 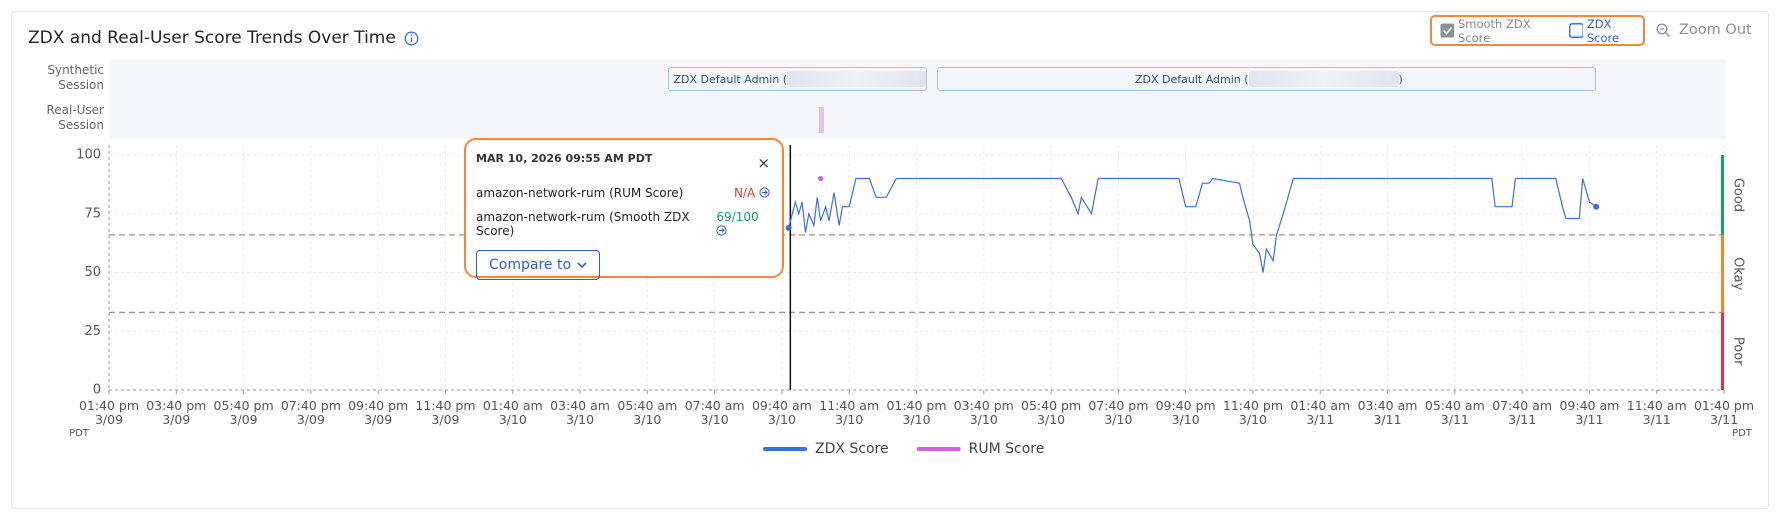 I want to click on real-user-session, so click(x=821, y=120).